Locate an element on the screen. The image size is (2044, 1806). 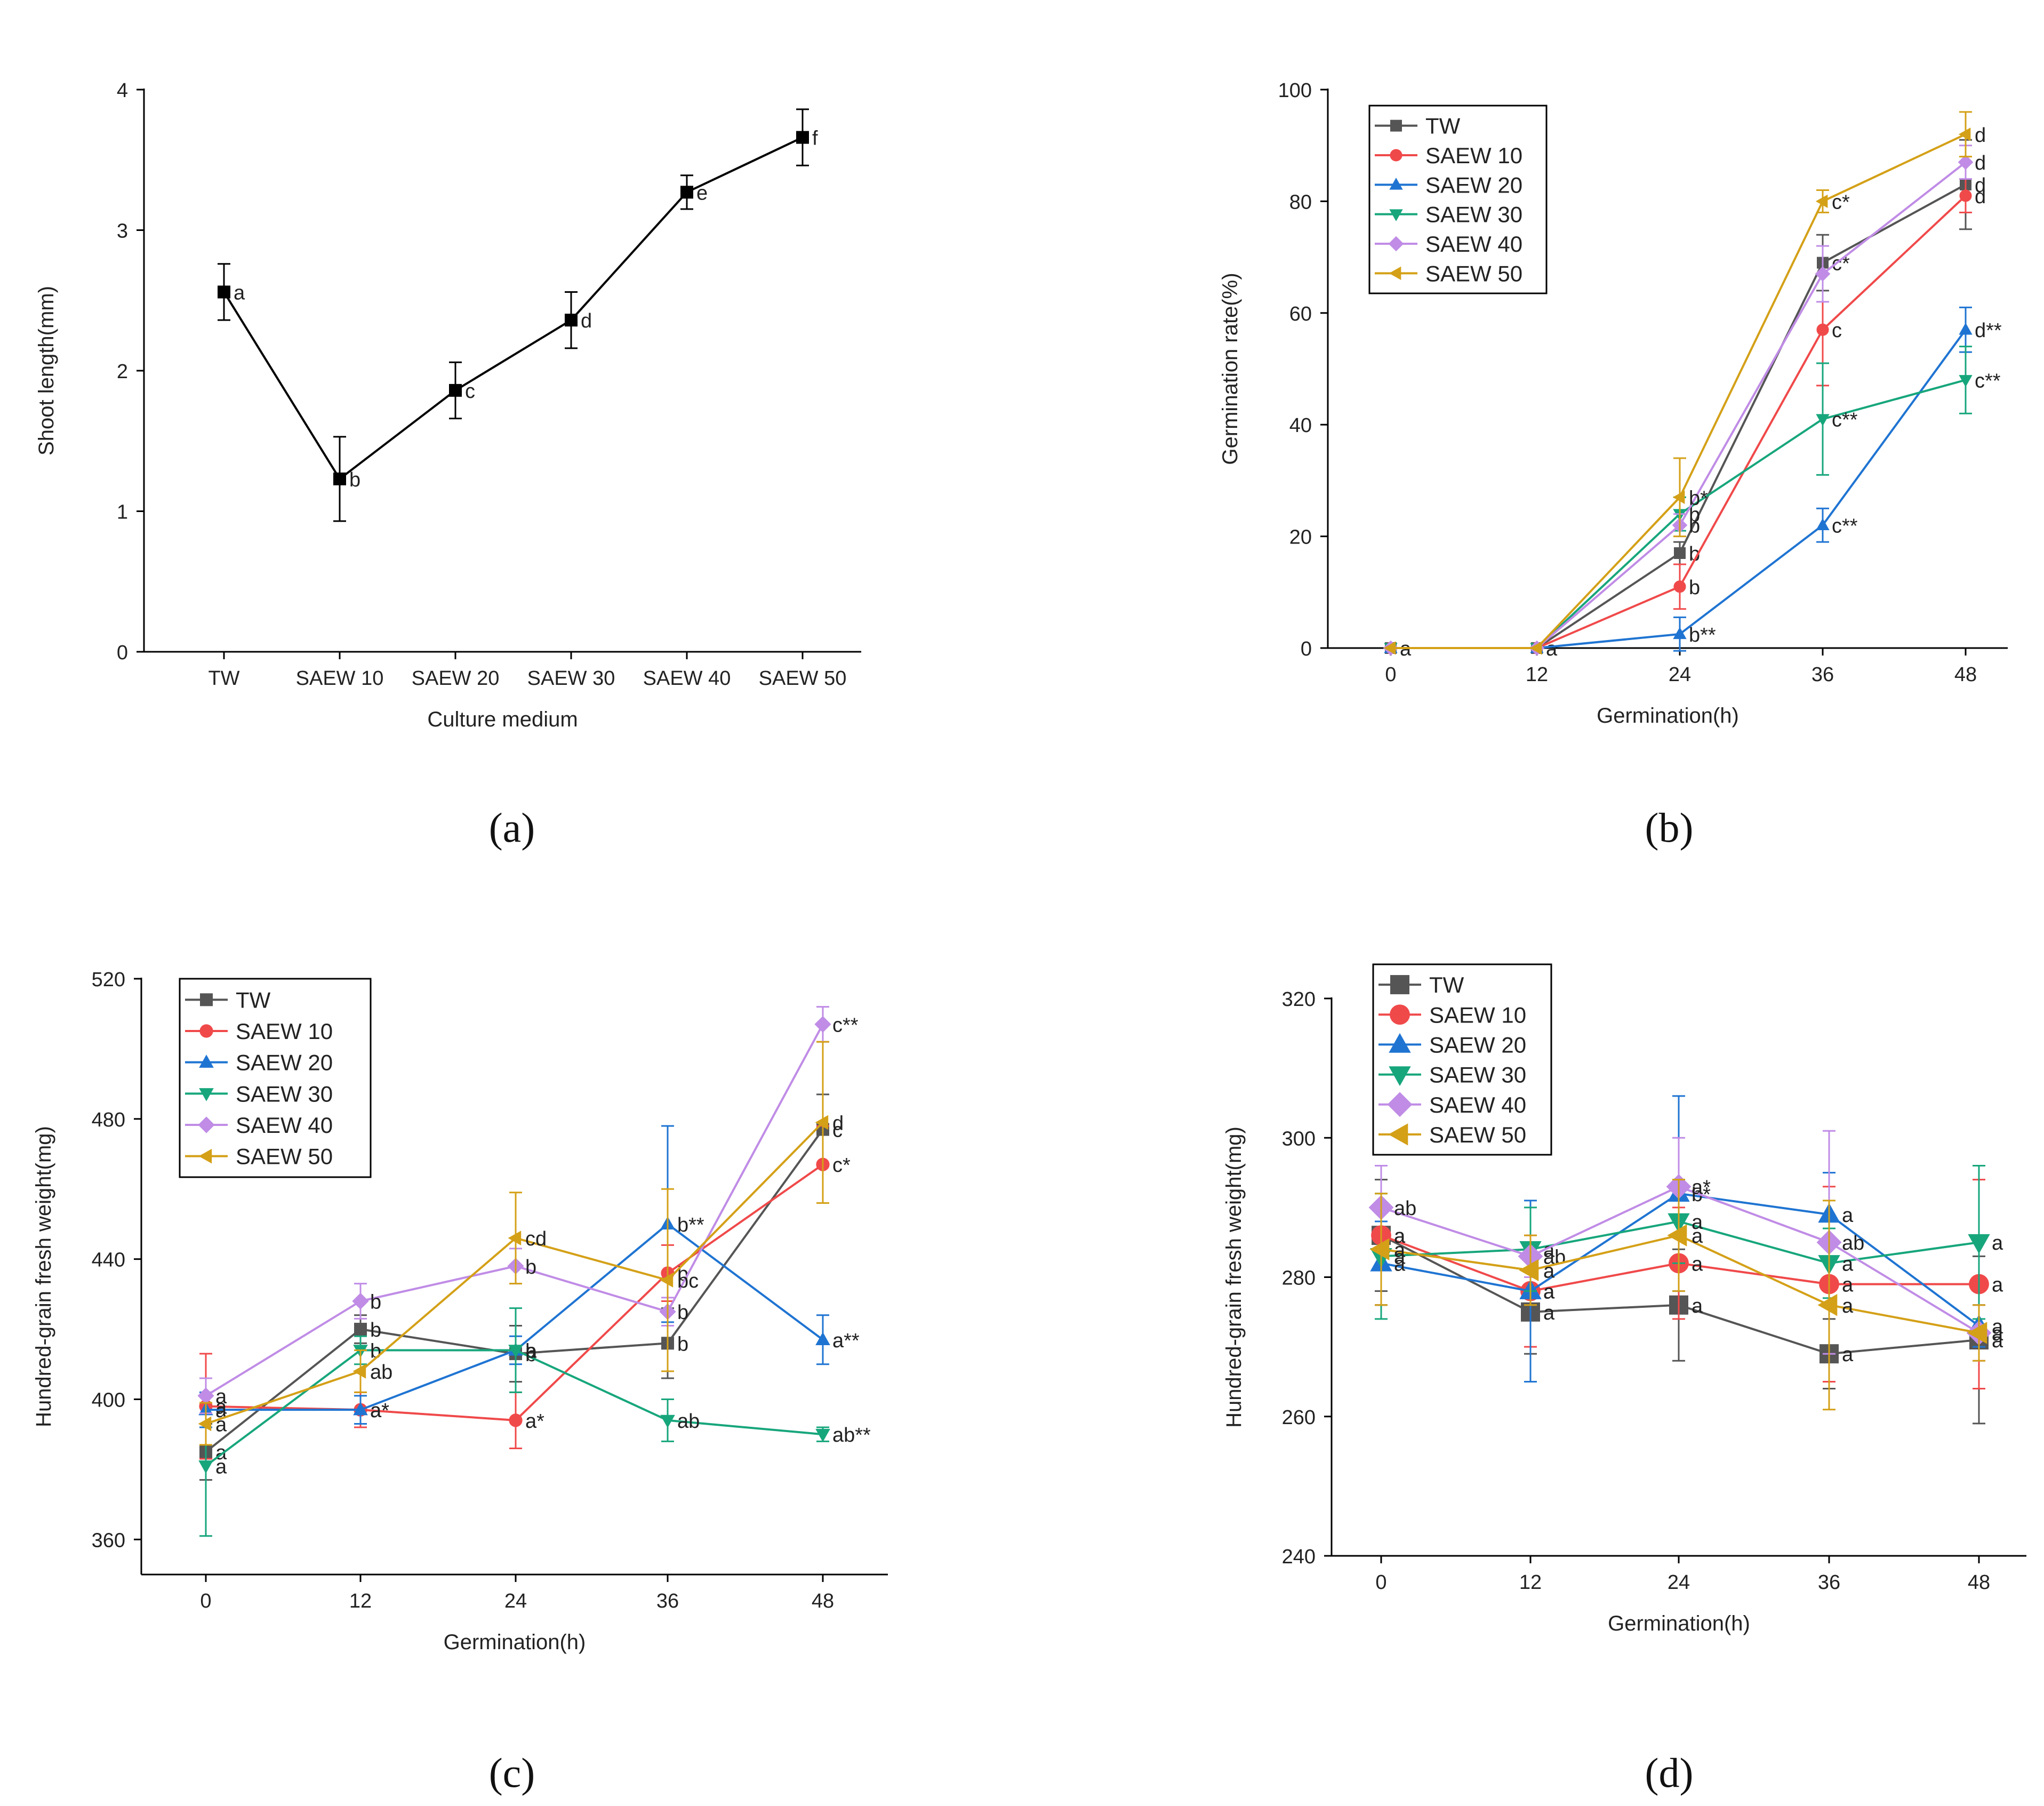
y-tick-label: 0 is located at coordinates (122, 653).